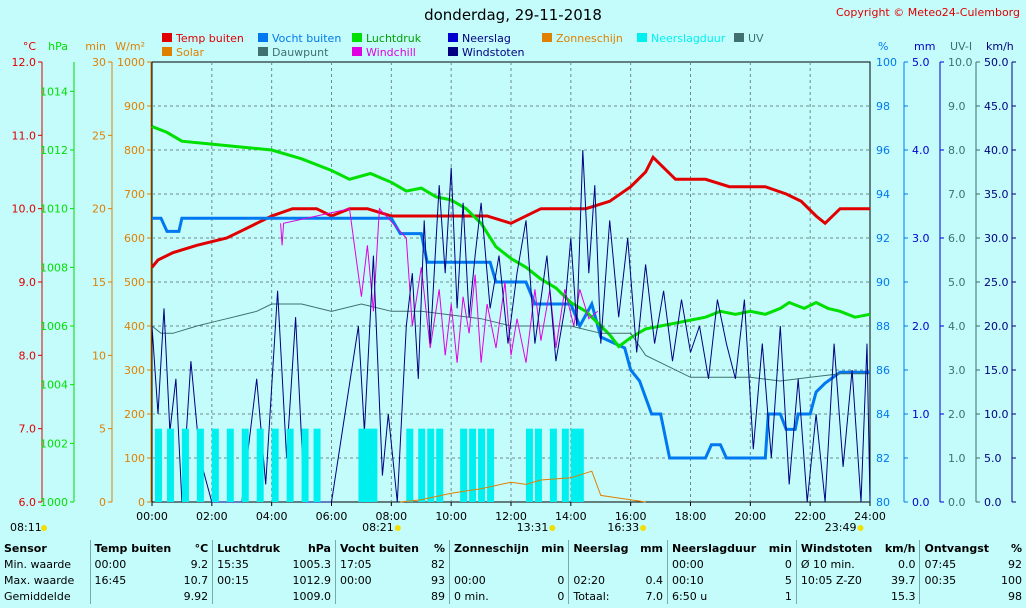 This screenshot has width=1026, height=608. I want to click on axis-label-minutes: 5, so click(102, 429).